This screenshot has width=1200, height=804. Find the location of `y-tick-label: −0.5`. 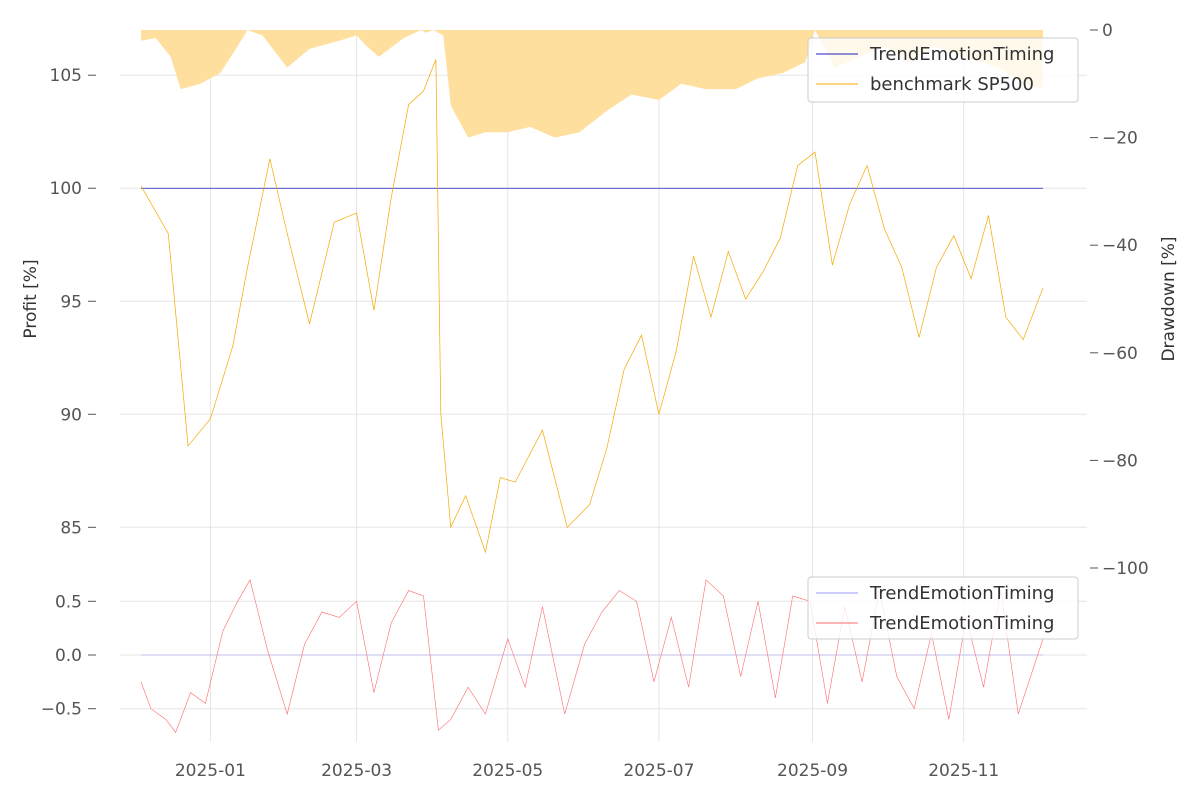

y-tick-label: −0.5 is located at coordinates (61, 710).